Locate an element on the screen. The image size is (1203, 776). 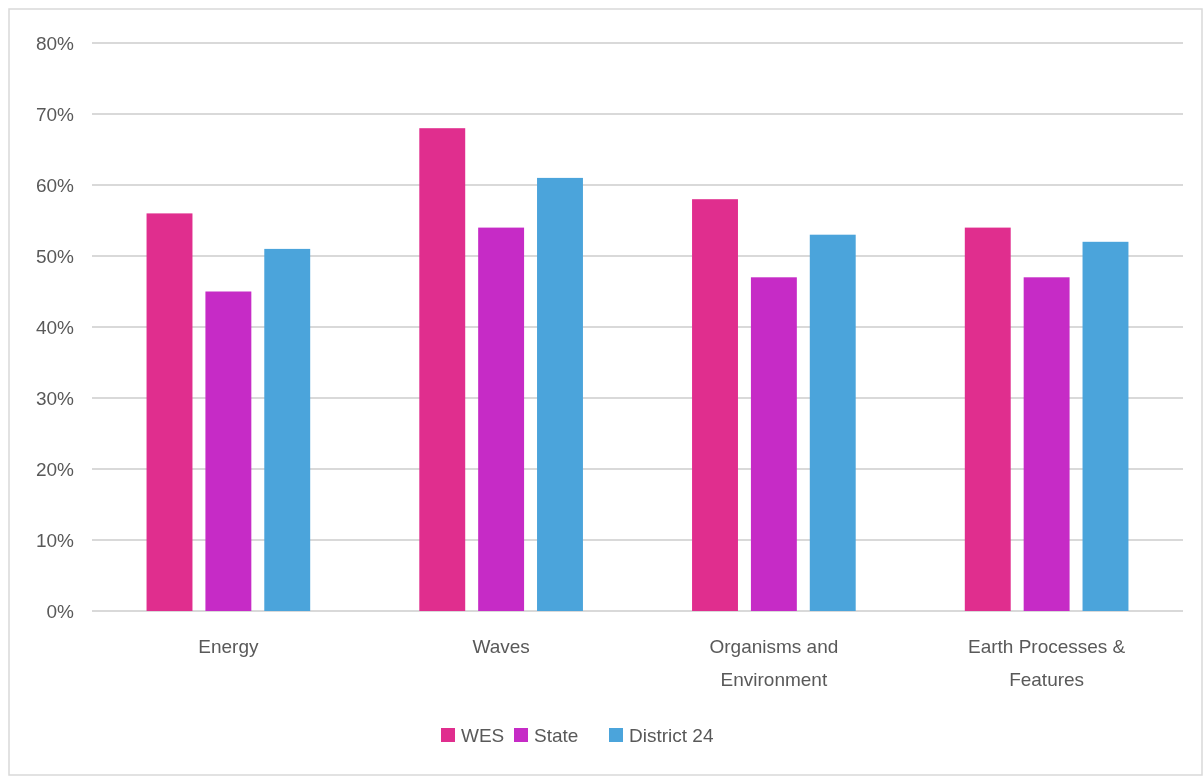
y-tick-label: 40% is located at coordinates (55, 327).